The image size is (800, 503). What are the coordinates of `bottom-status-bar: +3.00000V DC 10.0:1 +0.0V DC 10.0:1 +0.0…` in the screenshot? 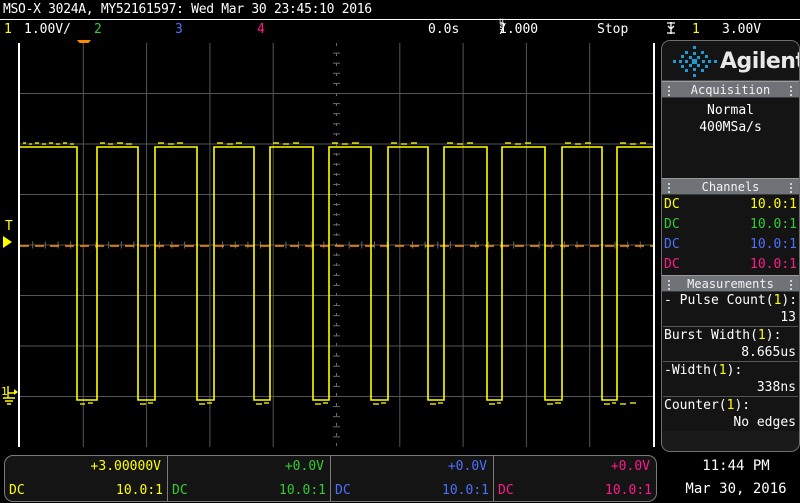 It's located at (400, 479).